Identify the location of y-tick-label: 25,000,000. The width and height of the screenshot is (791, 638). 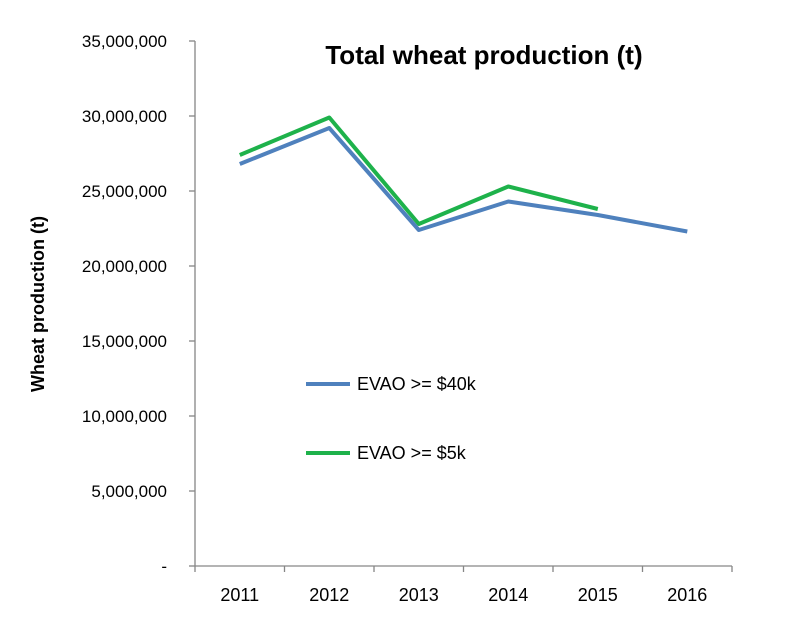
(124, 191).